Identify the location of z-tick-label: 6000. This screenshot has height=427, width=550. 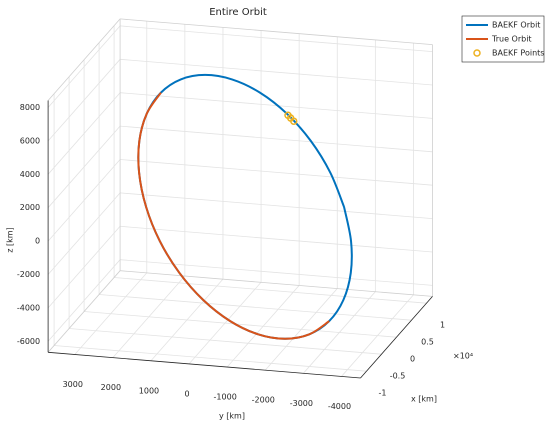
(30, 140).